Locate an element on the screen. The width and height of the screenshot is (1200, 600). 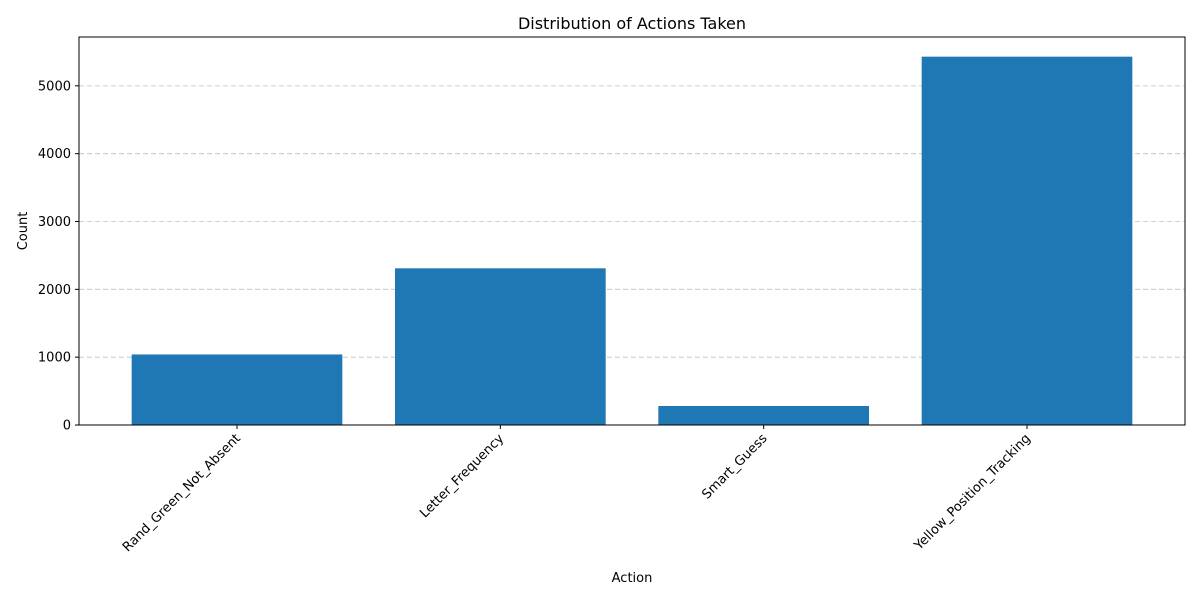
y-tick-label: 3000 is located at coordinates (54, 222).